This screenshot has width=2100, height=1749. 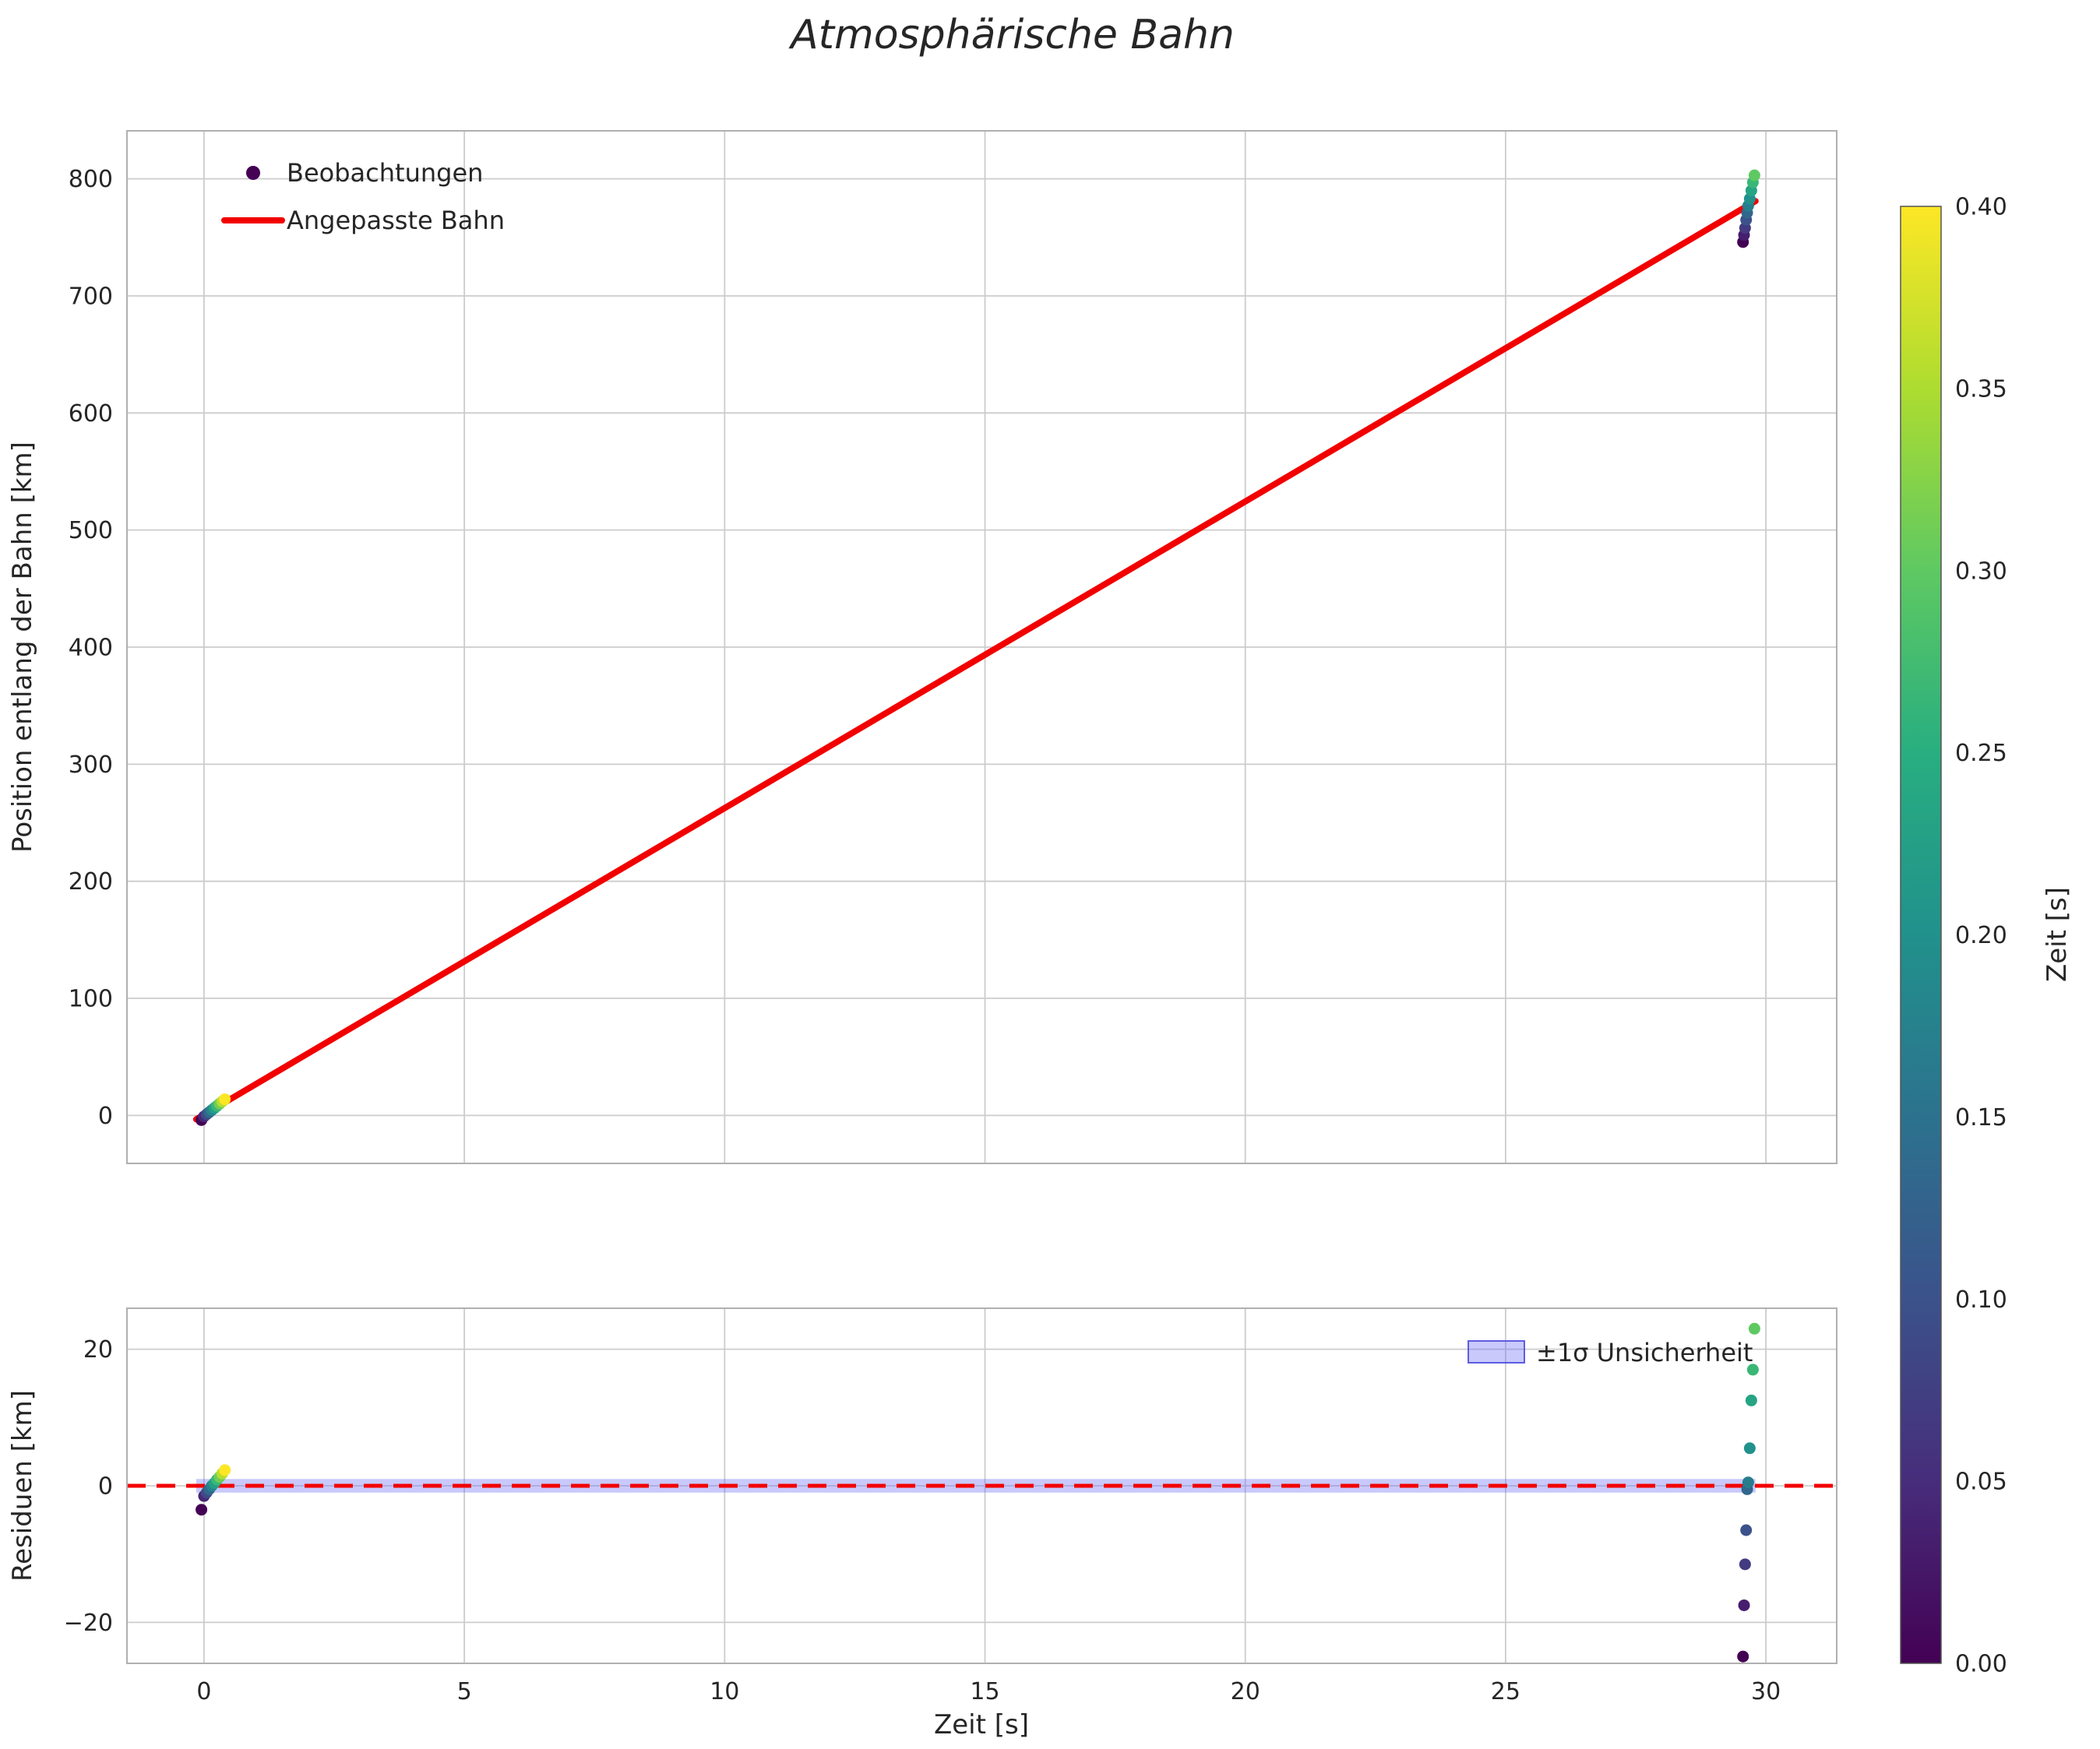 I want to click on colorbar-tick-label: 0.20, so click(x=1981, y=935).